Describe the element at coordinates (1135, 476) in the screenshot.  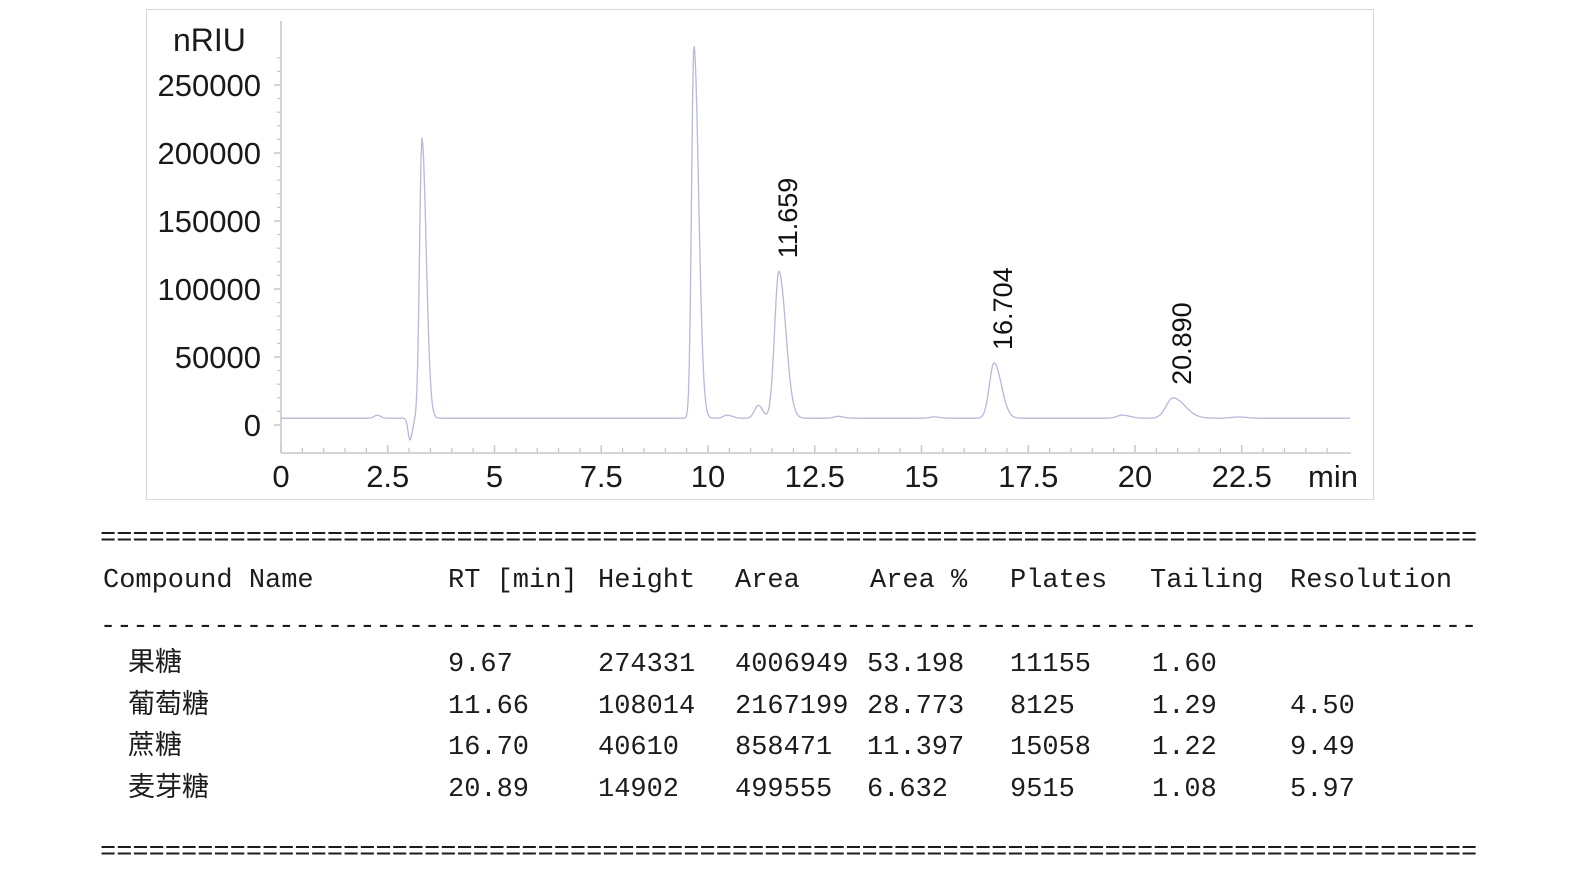
I see `x-tick-label: 20` at that location.